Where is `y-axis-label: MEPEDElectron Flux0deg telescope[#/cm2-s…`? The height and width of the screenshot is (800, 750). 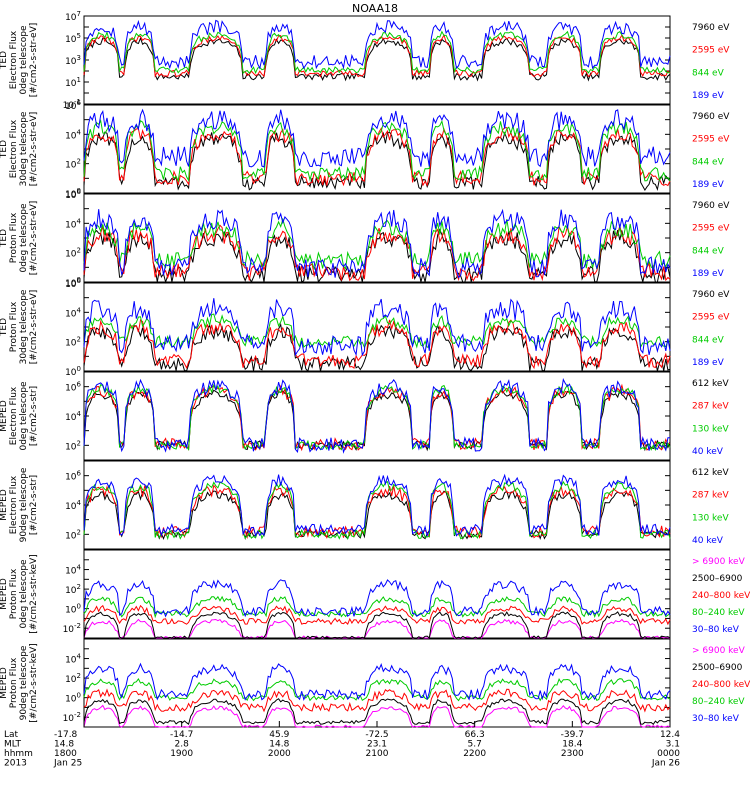
y-axis-label: MEPEDElectron Flux0deg telescope[#/cm2-s… is located at coordinates (19, 416).